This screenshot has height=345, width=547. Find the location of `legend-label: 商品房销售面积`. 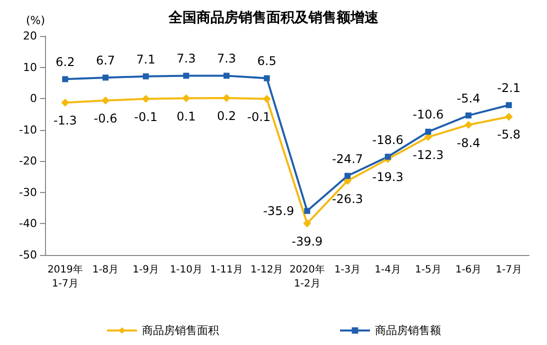

legend-label: 商品房销售面积 is located at coordinates (180, 330).